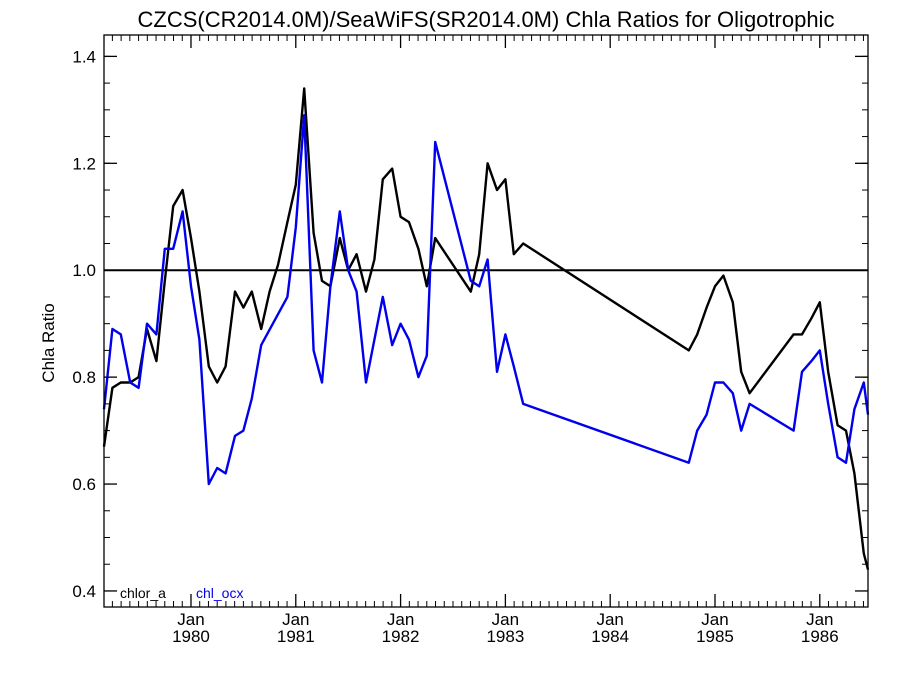 The height and width of the screenshot is (675, 900). What do you see at coordinates (610, 636) in the screenshot?
I see `x-tick-year-label: 1984` at bounding box center [610, 636].